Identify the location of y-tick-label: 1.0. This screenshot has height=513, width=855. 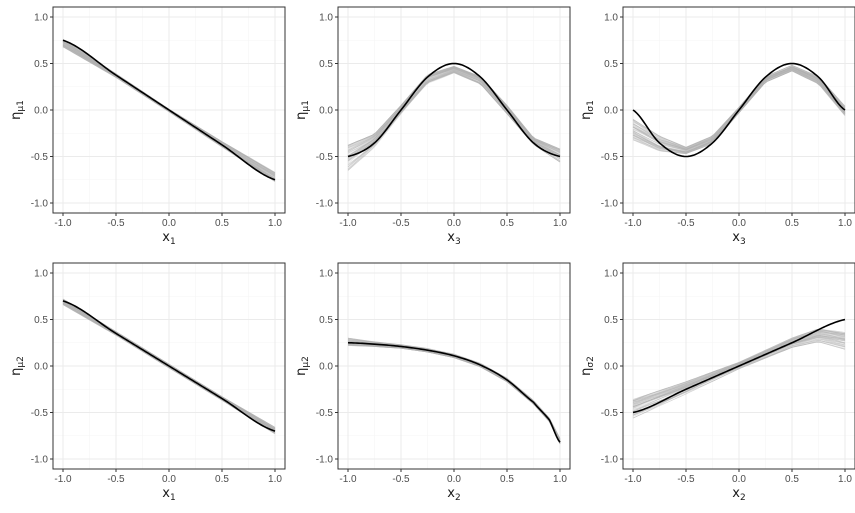
(41, 274).